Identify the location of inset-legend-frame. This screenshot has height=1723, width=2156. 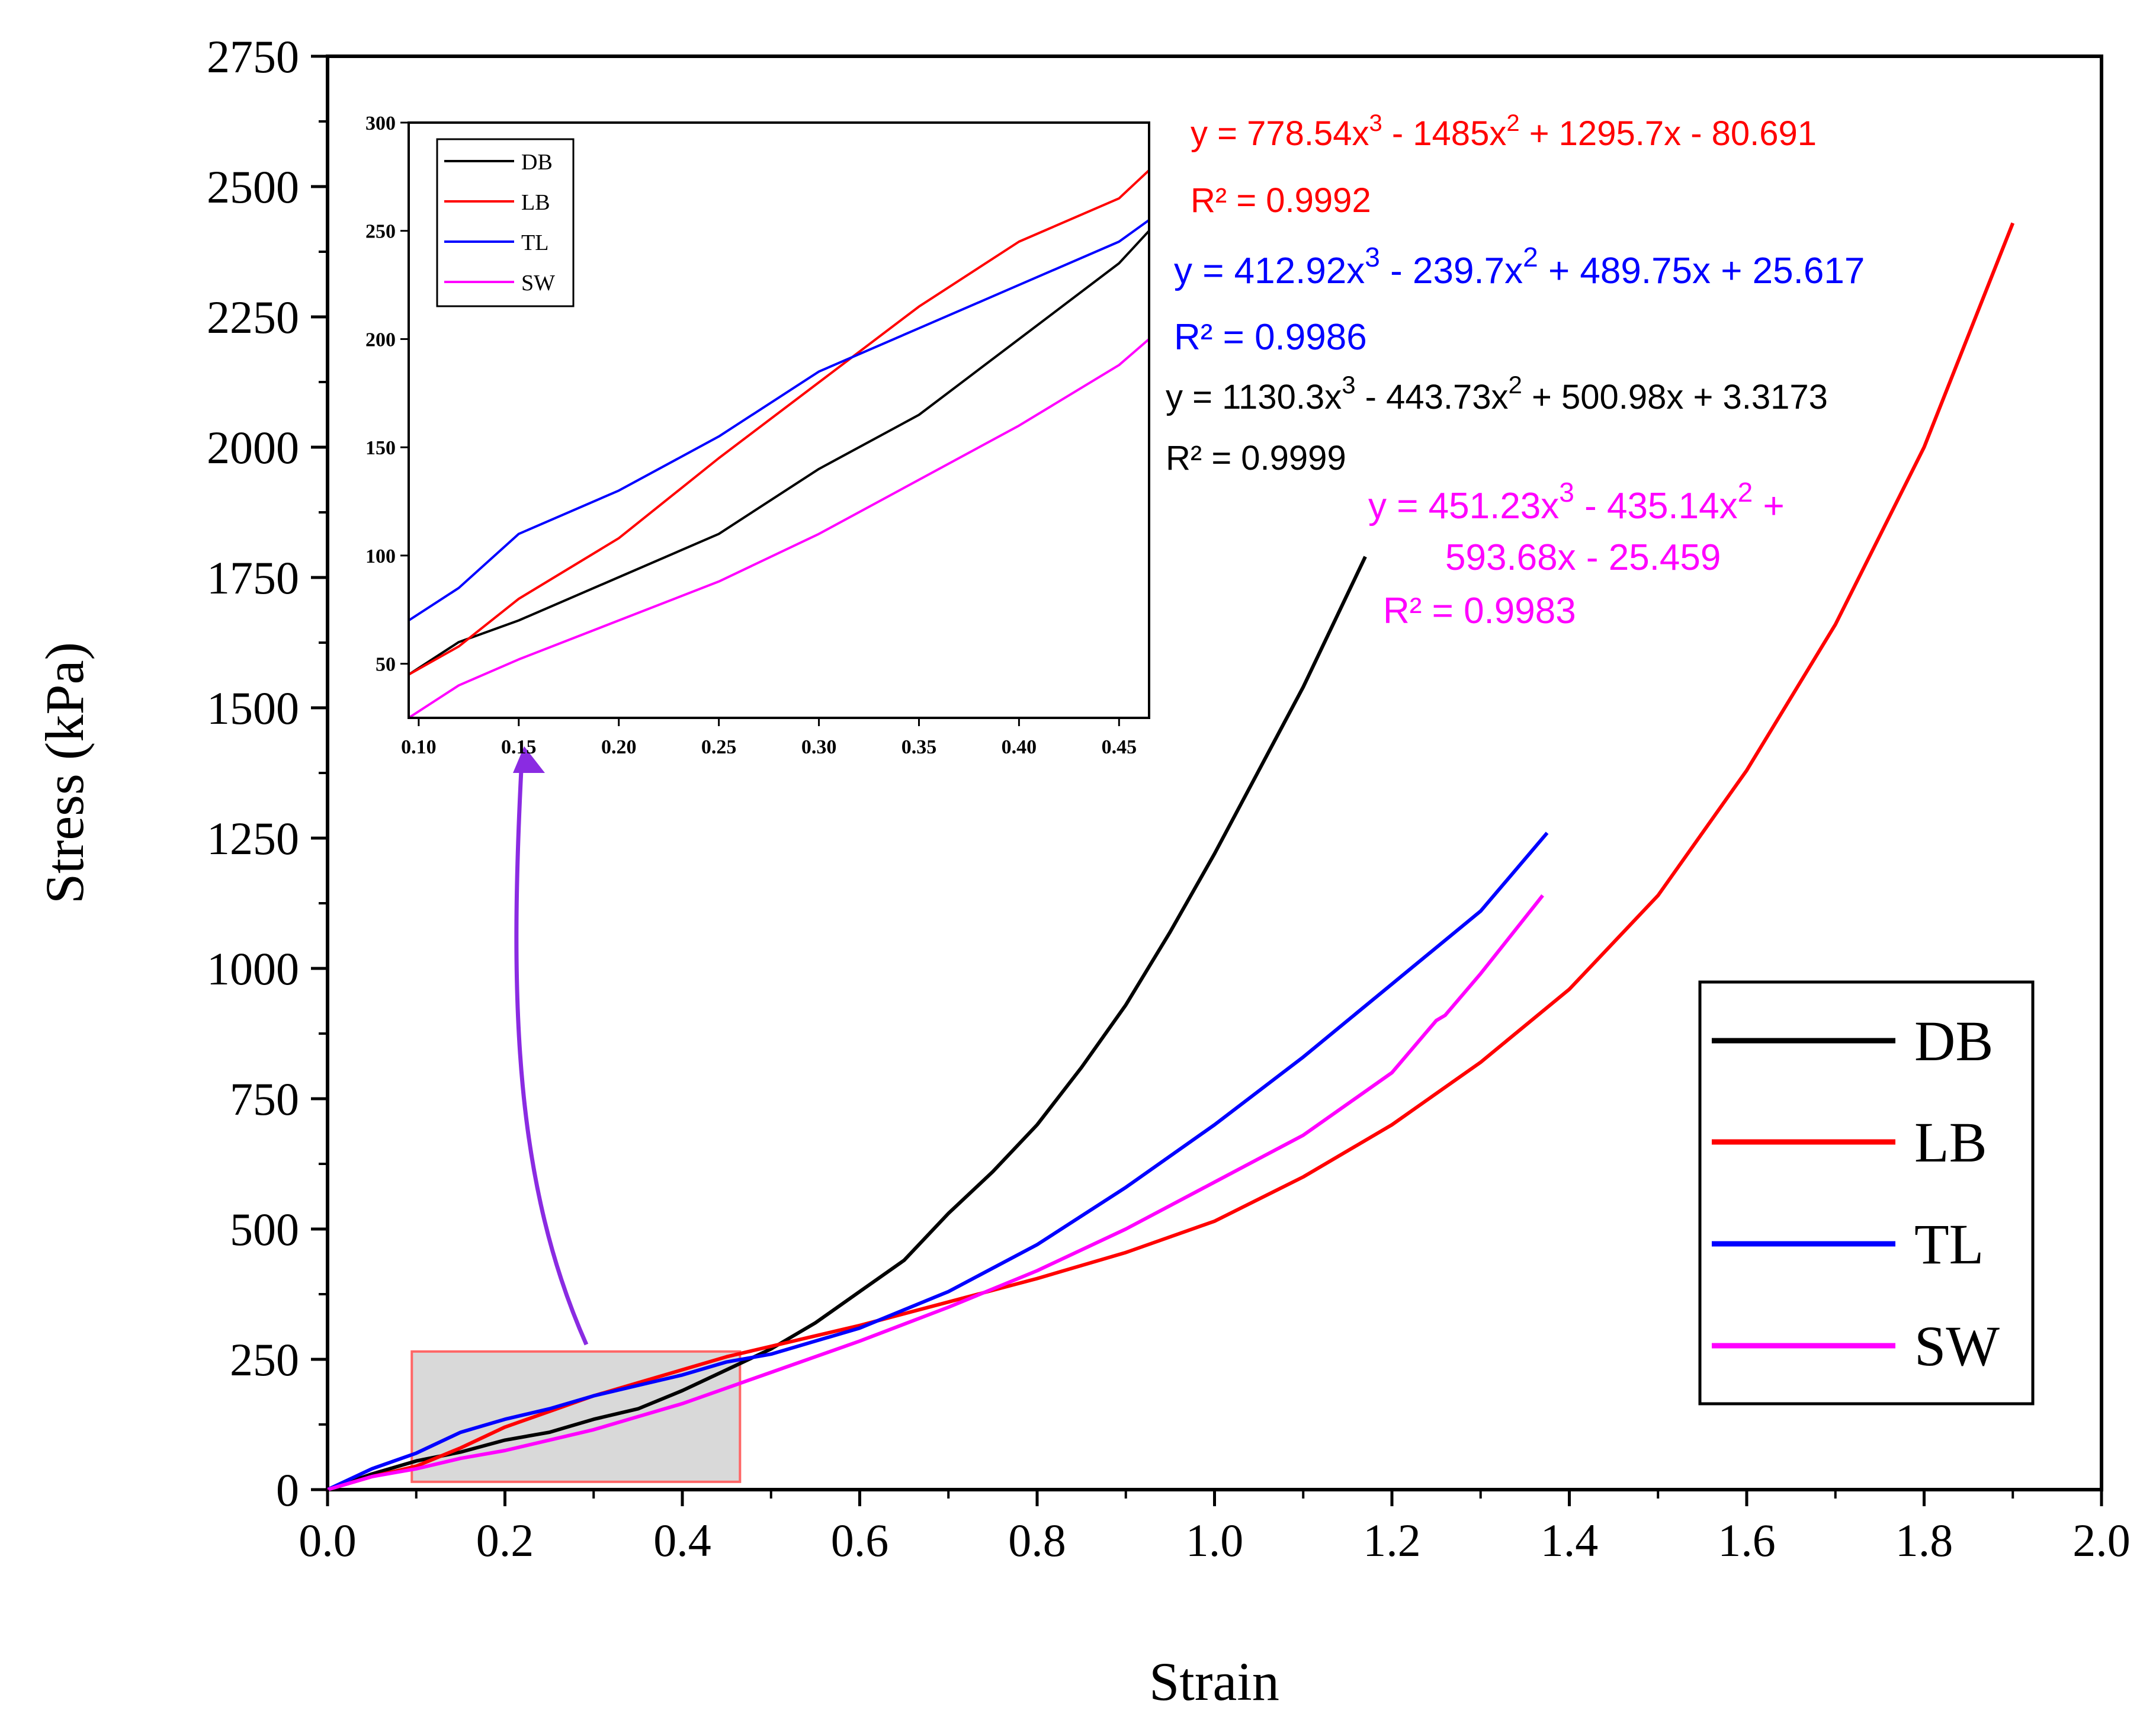
(505, 222).